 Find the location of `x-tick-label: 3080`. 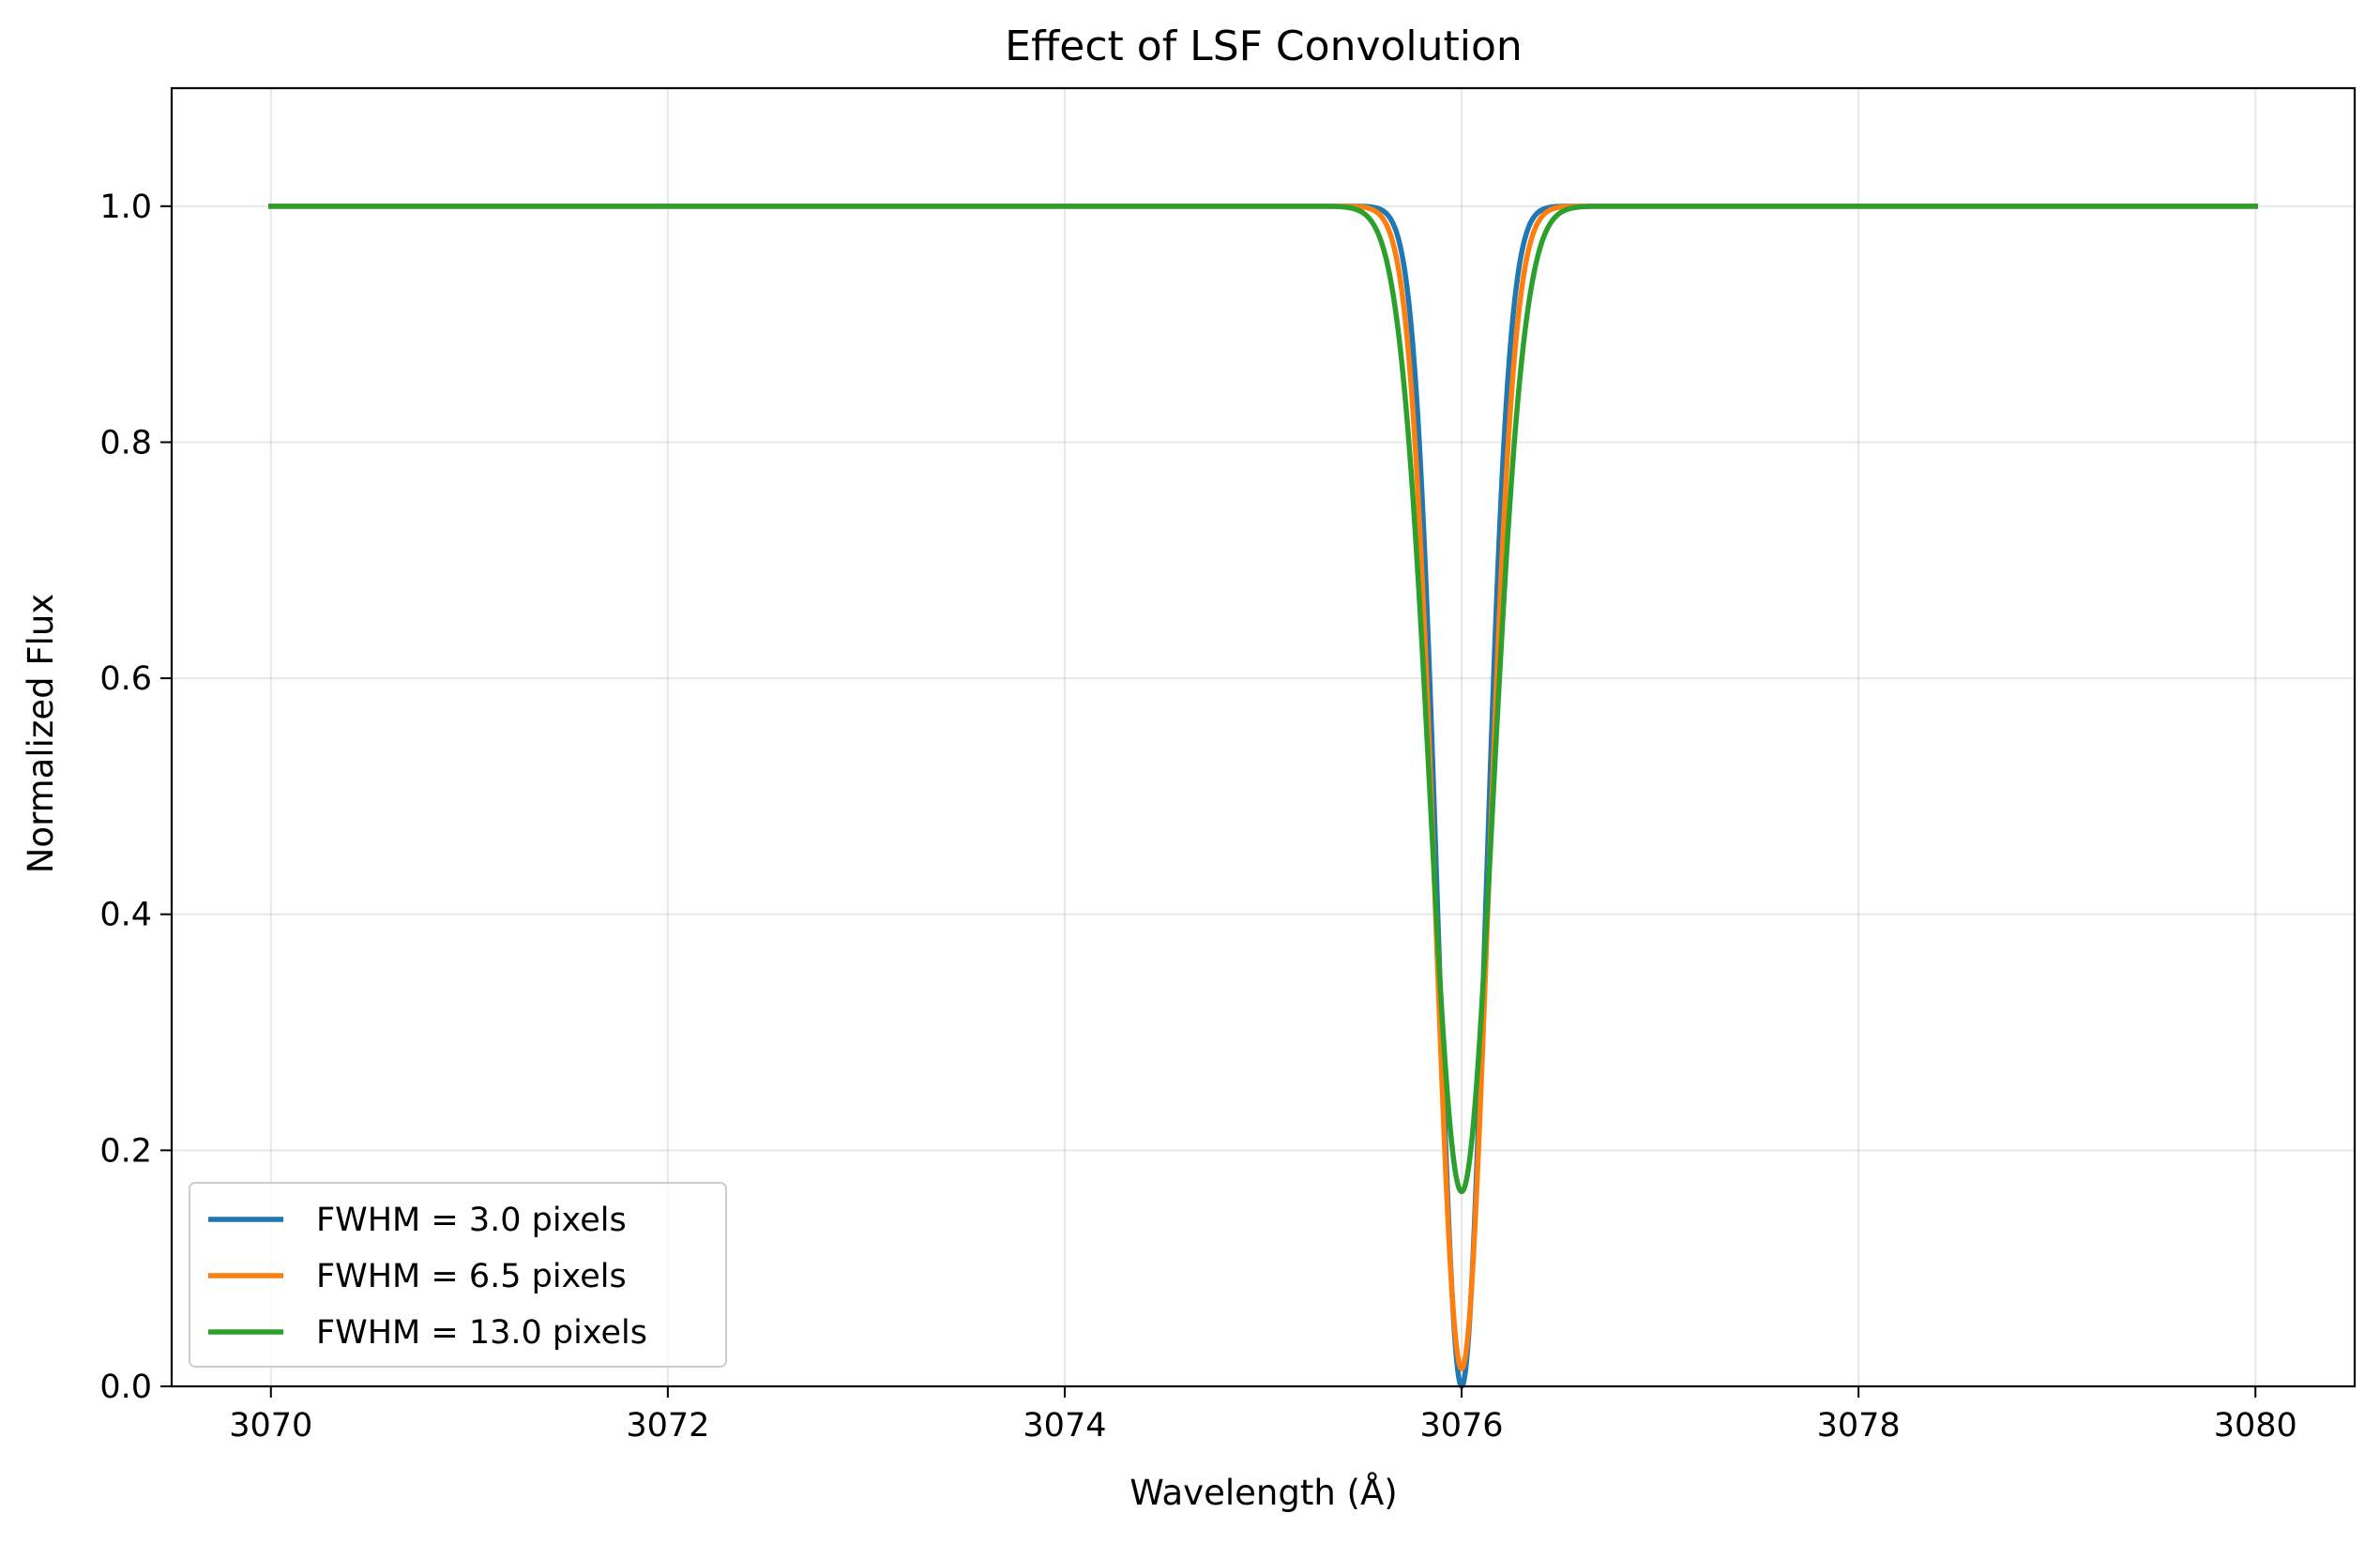

x-tick-label: 3080 is located at coordinates (2255, 1426).